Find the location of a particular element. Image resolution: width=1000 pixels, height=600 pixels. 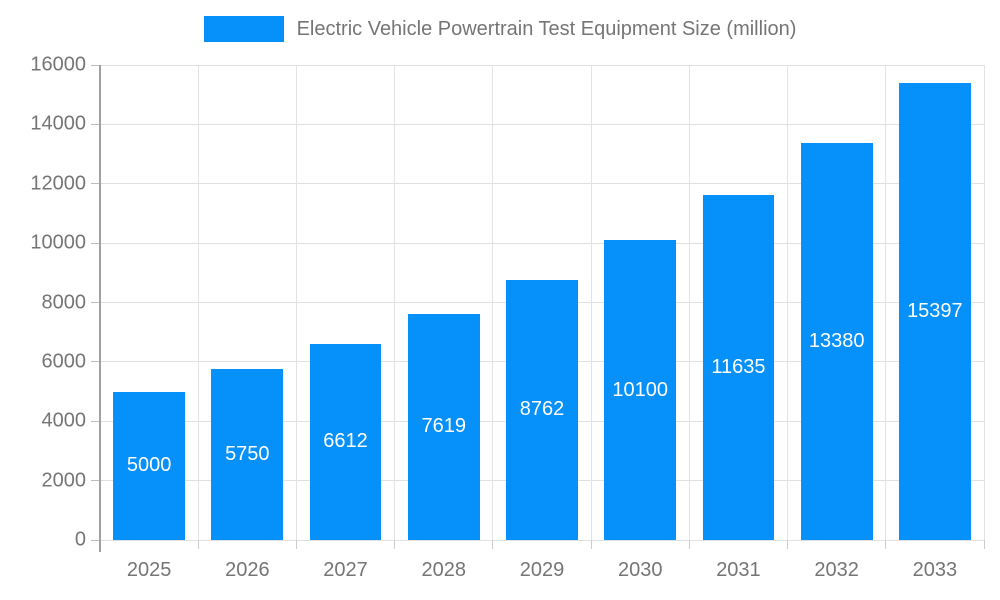

bar-value-label: 5750 is located at coordinates (247, 454).